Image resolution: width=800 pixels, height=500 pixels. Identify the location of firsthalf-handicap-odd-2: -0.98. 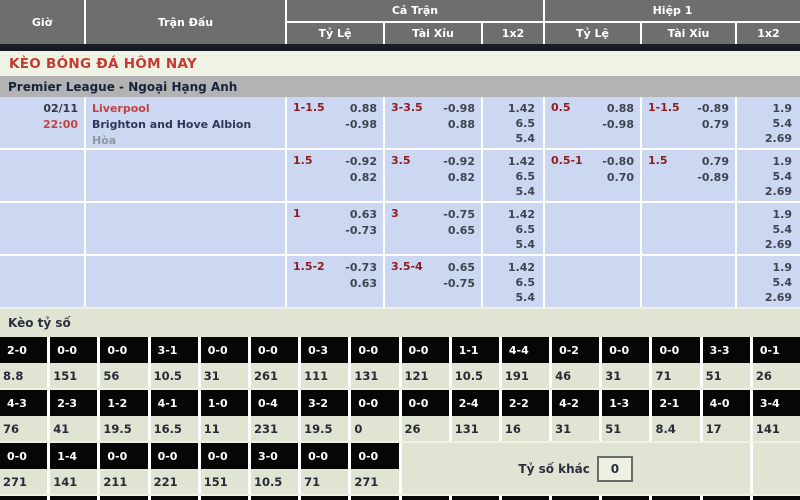
(618, 124).